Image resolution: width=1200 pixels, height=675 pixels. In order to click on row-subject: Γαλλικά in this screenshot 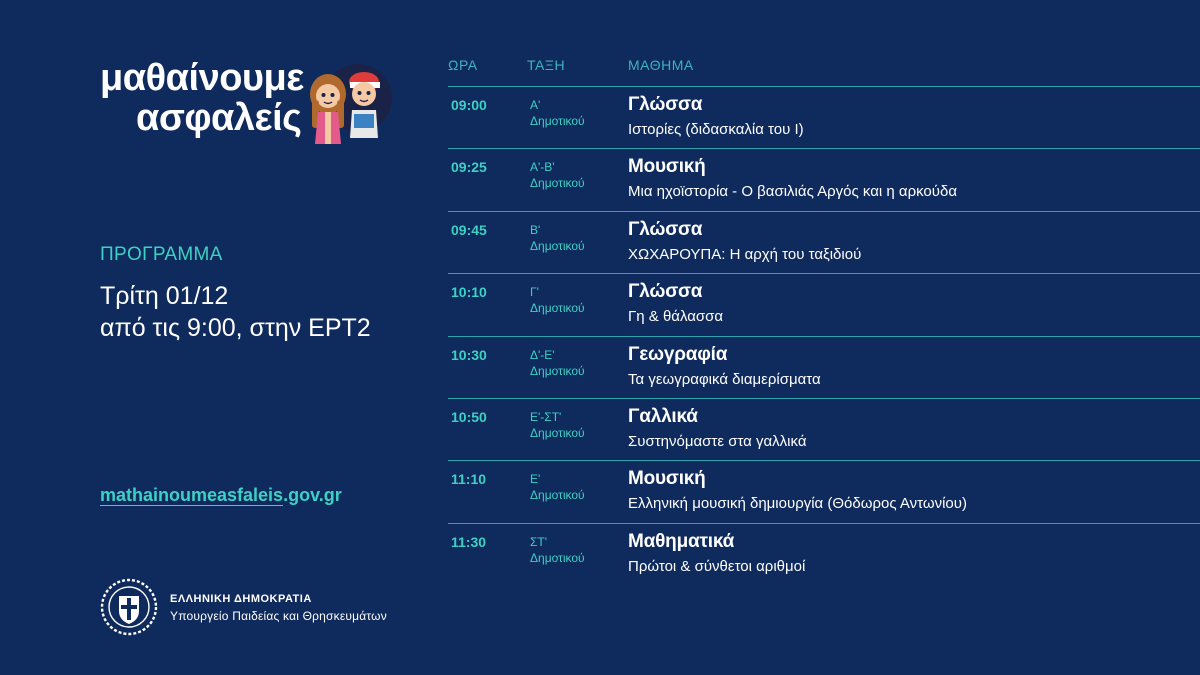, I will do `click(663, 416)`.